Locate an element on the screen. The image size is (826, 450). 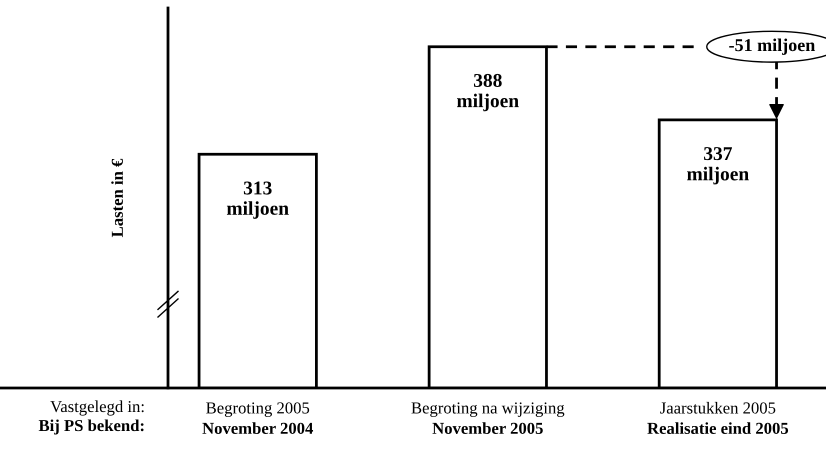
text: November 2005 is located at coordinates (487, 428).